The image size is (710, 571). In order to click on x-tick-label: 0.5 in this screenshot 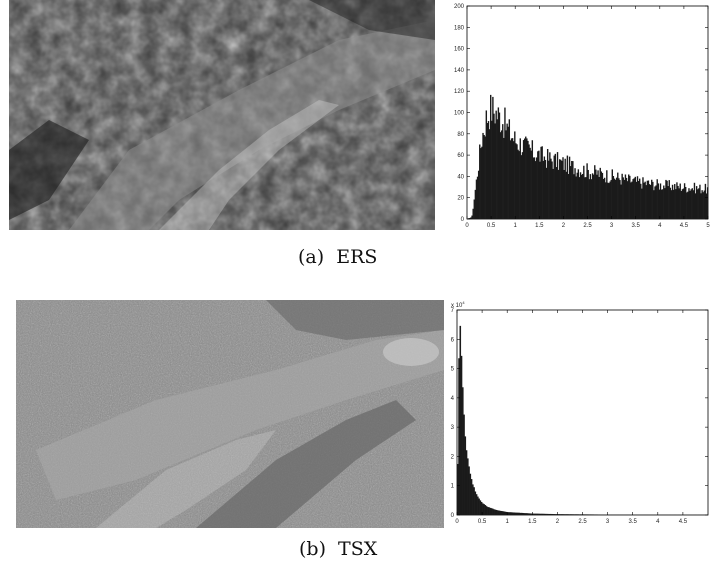, I will do `click(482, 522)`.